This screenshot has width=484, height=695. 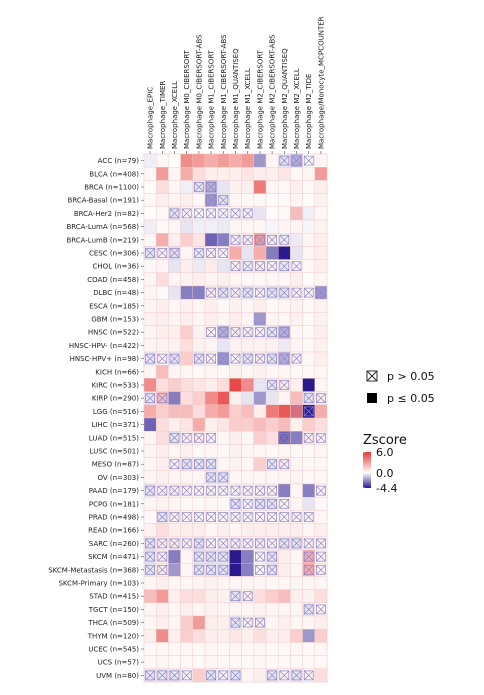 I want to click on row-label: BLCA (n=408), so click(x=114, y=174).